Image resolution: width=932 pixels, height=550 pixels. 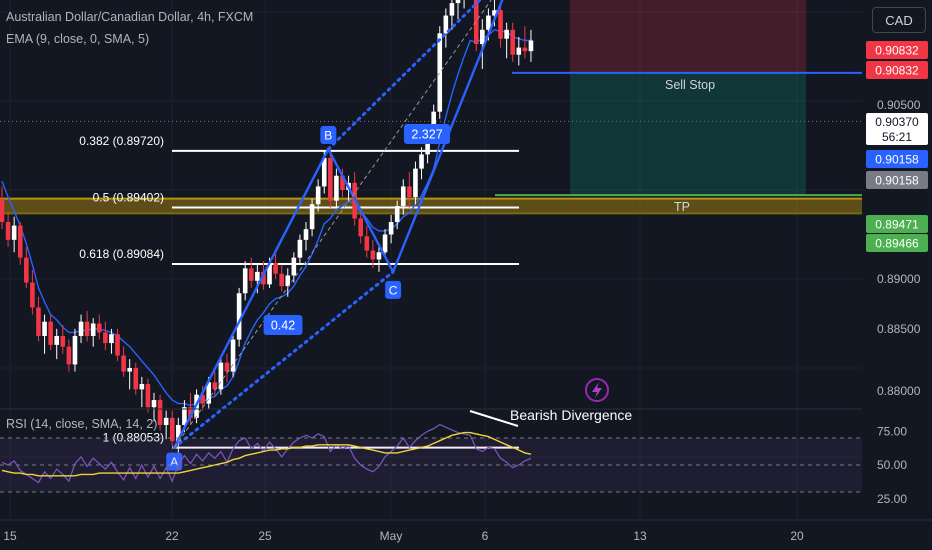 I want to click on rsi-ma-line, so click(x=266, y=454).